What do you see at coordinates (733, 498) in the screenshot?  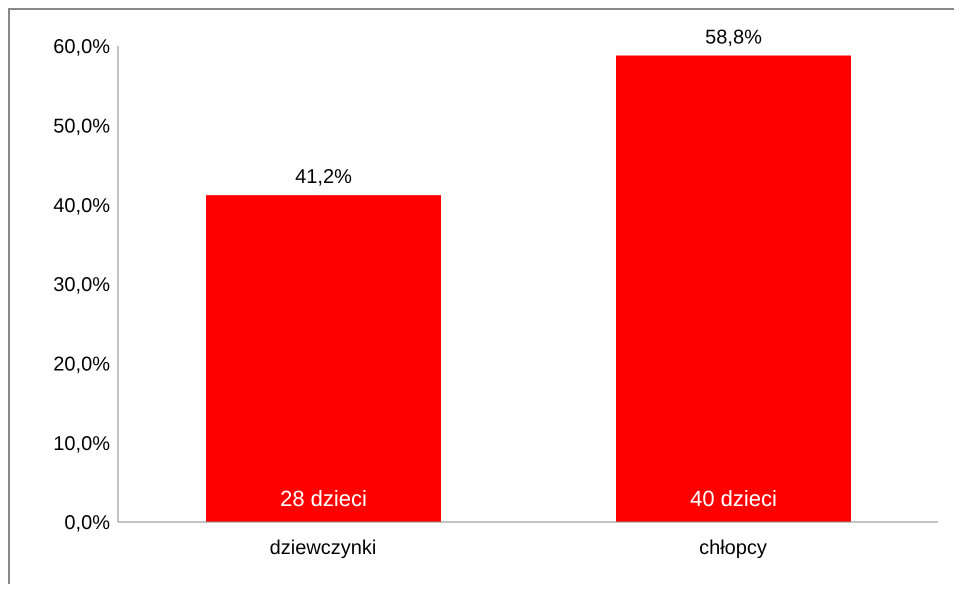 I see `annotation: 40 dzieci` at bounding box center [733, 498].